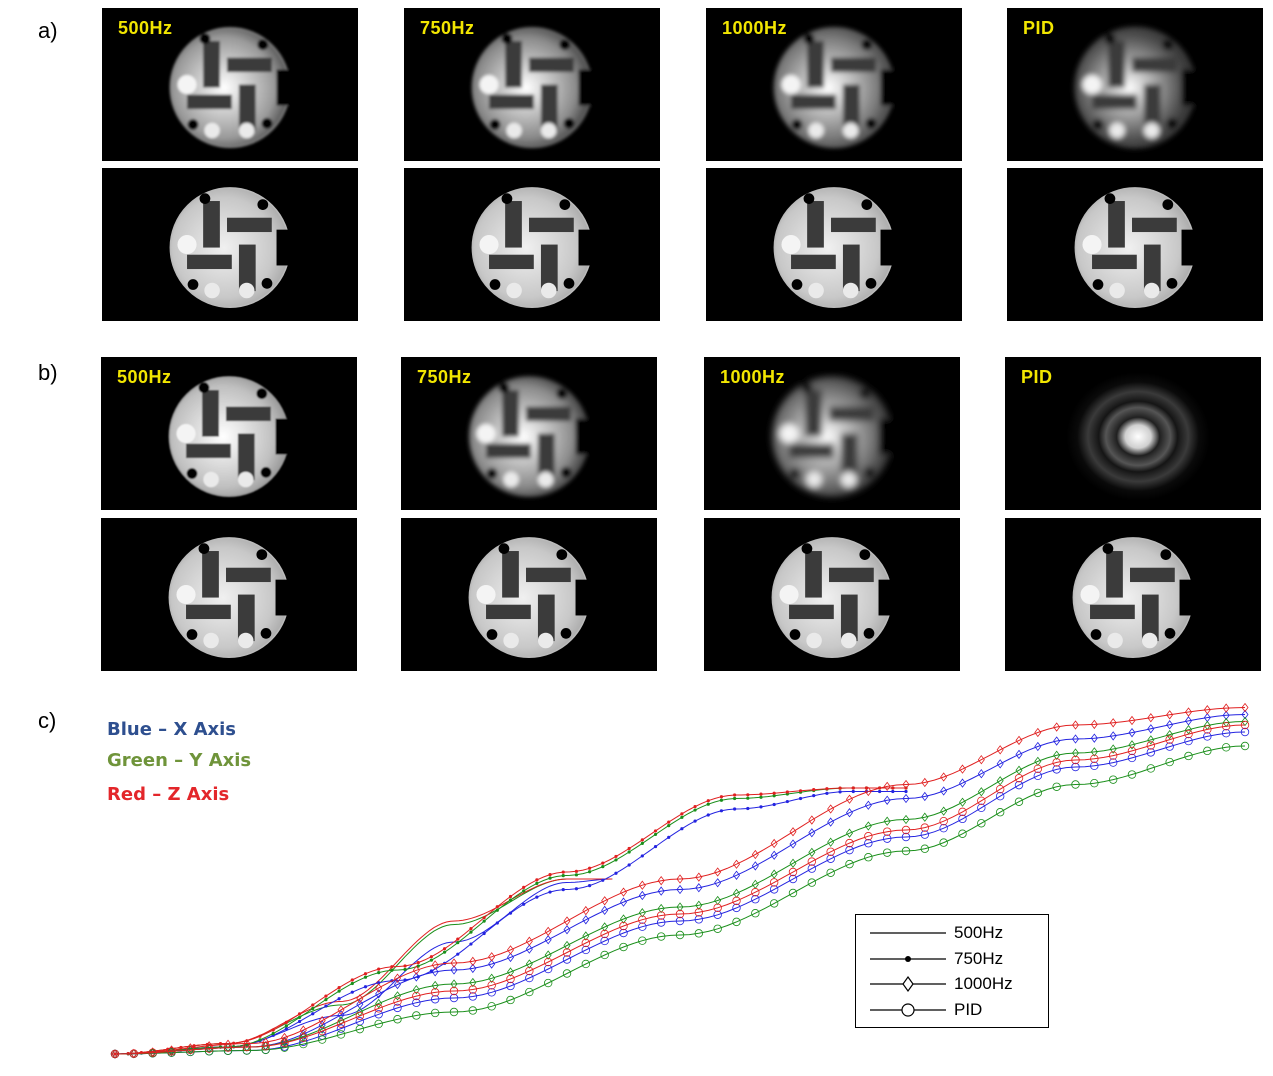 Image resolution: width=1273 pixels, height=1076 pixels. I want to click on frequency-label: 1000Hz, so click(755, 28).